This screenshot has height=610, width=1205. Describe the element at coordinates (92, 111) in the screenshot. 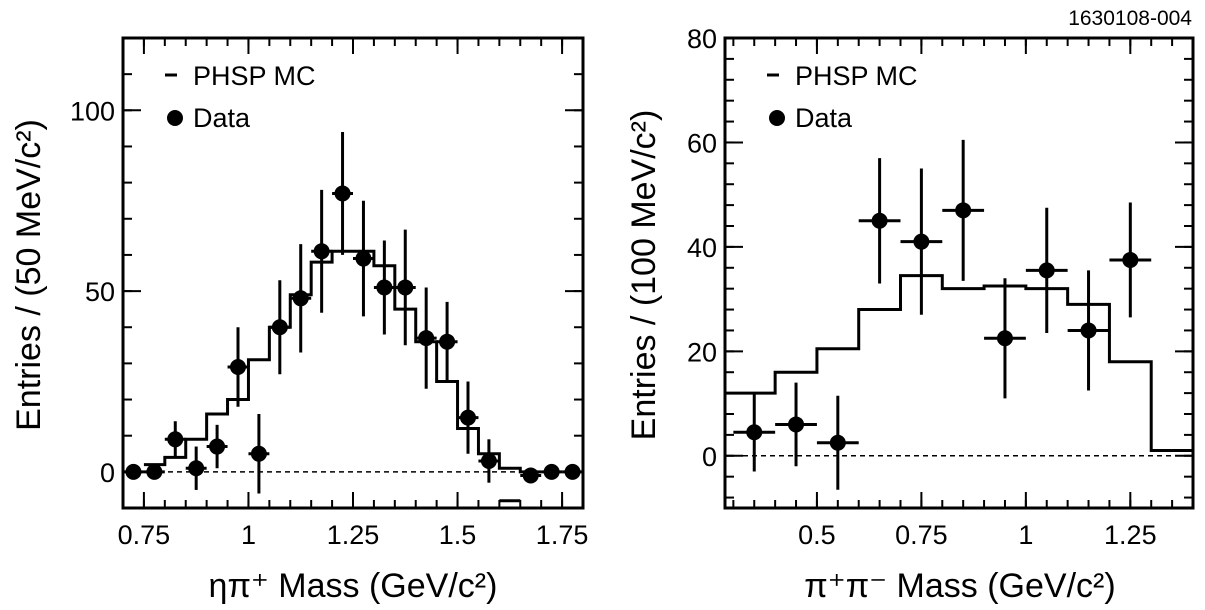

I see `y-tick-label: 100` at that location.